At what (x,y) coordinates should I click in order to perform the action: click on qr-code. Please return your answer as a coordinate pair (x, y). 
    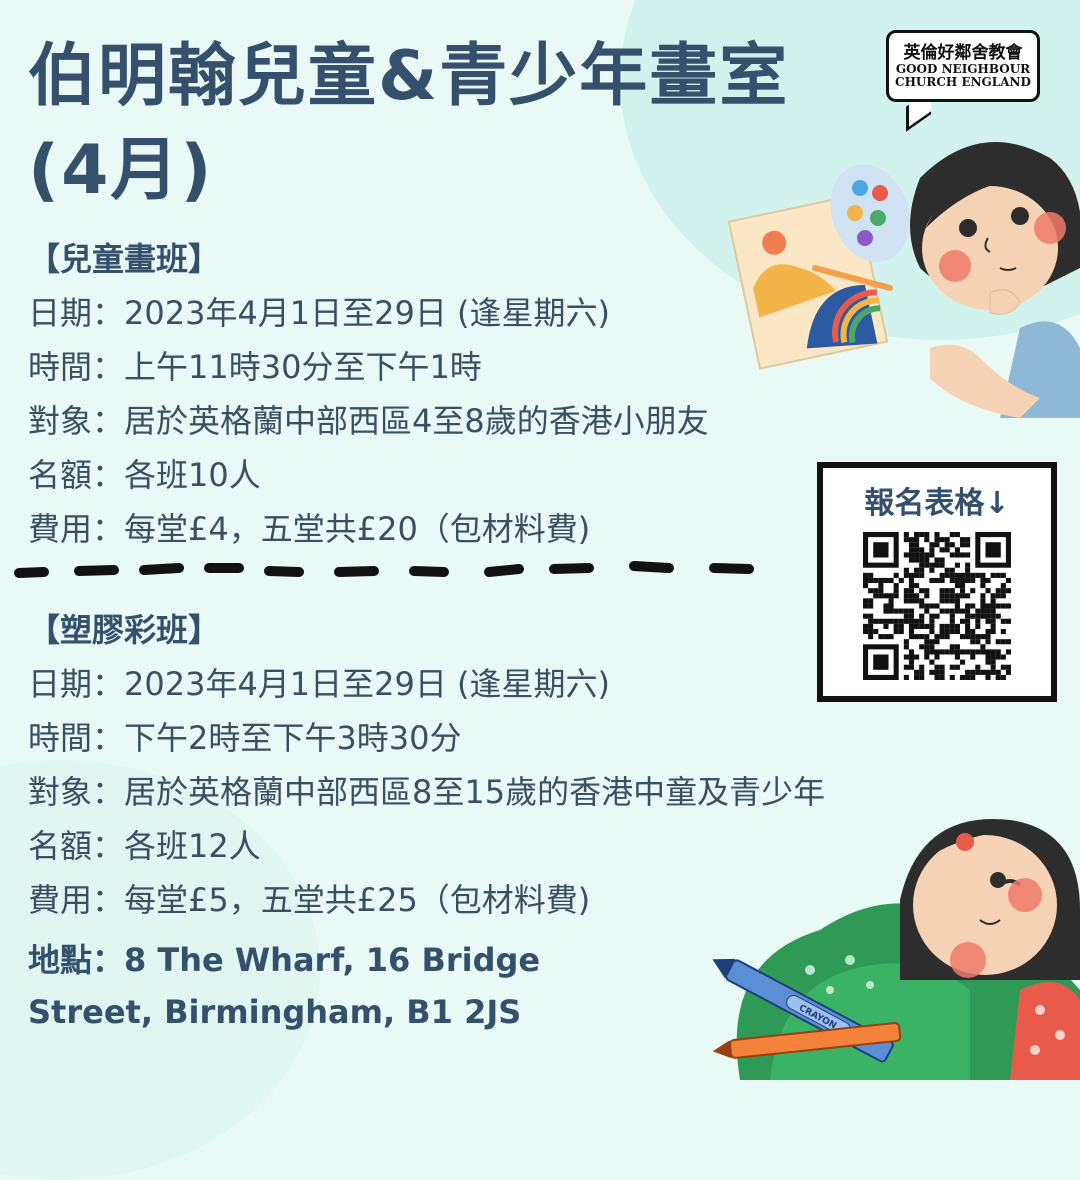
    Looking at the image, I should click on (937, 606).